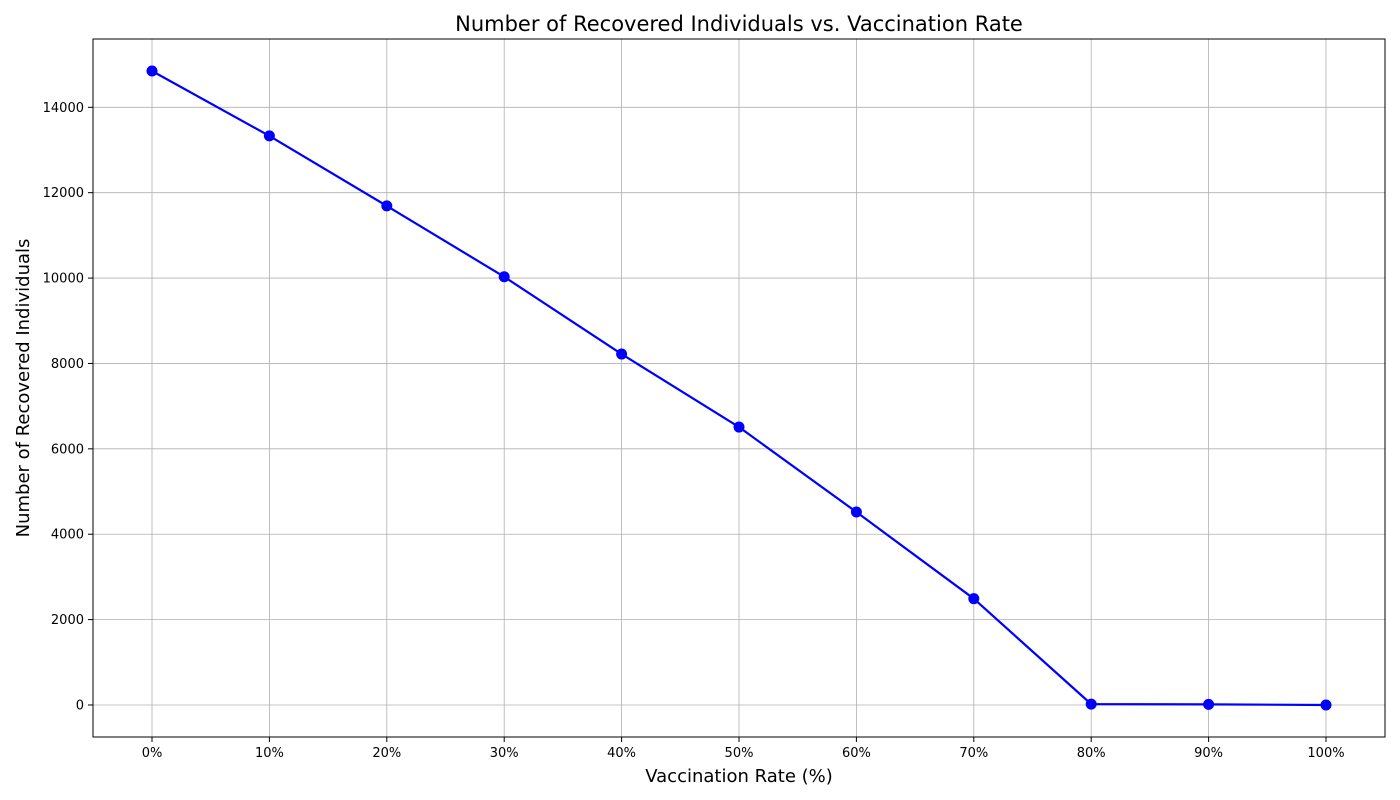 This screenshot has height=800, width=1400. Describe the element at coordinates (739, 776) in the screenshot. I see `x-axis-label: Vaccination Rate (%)` at that location.